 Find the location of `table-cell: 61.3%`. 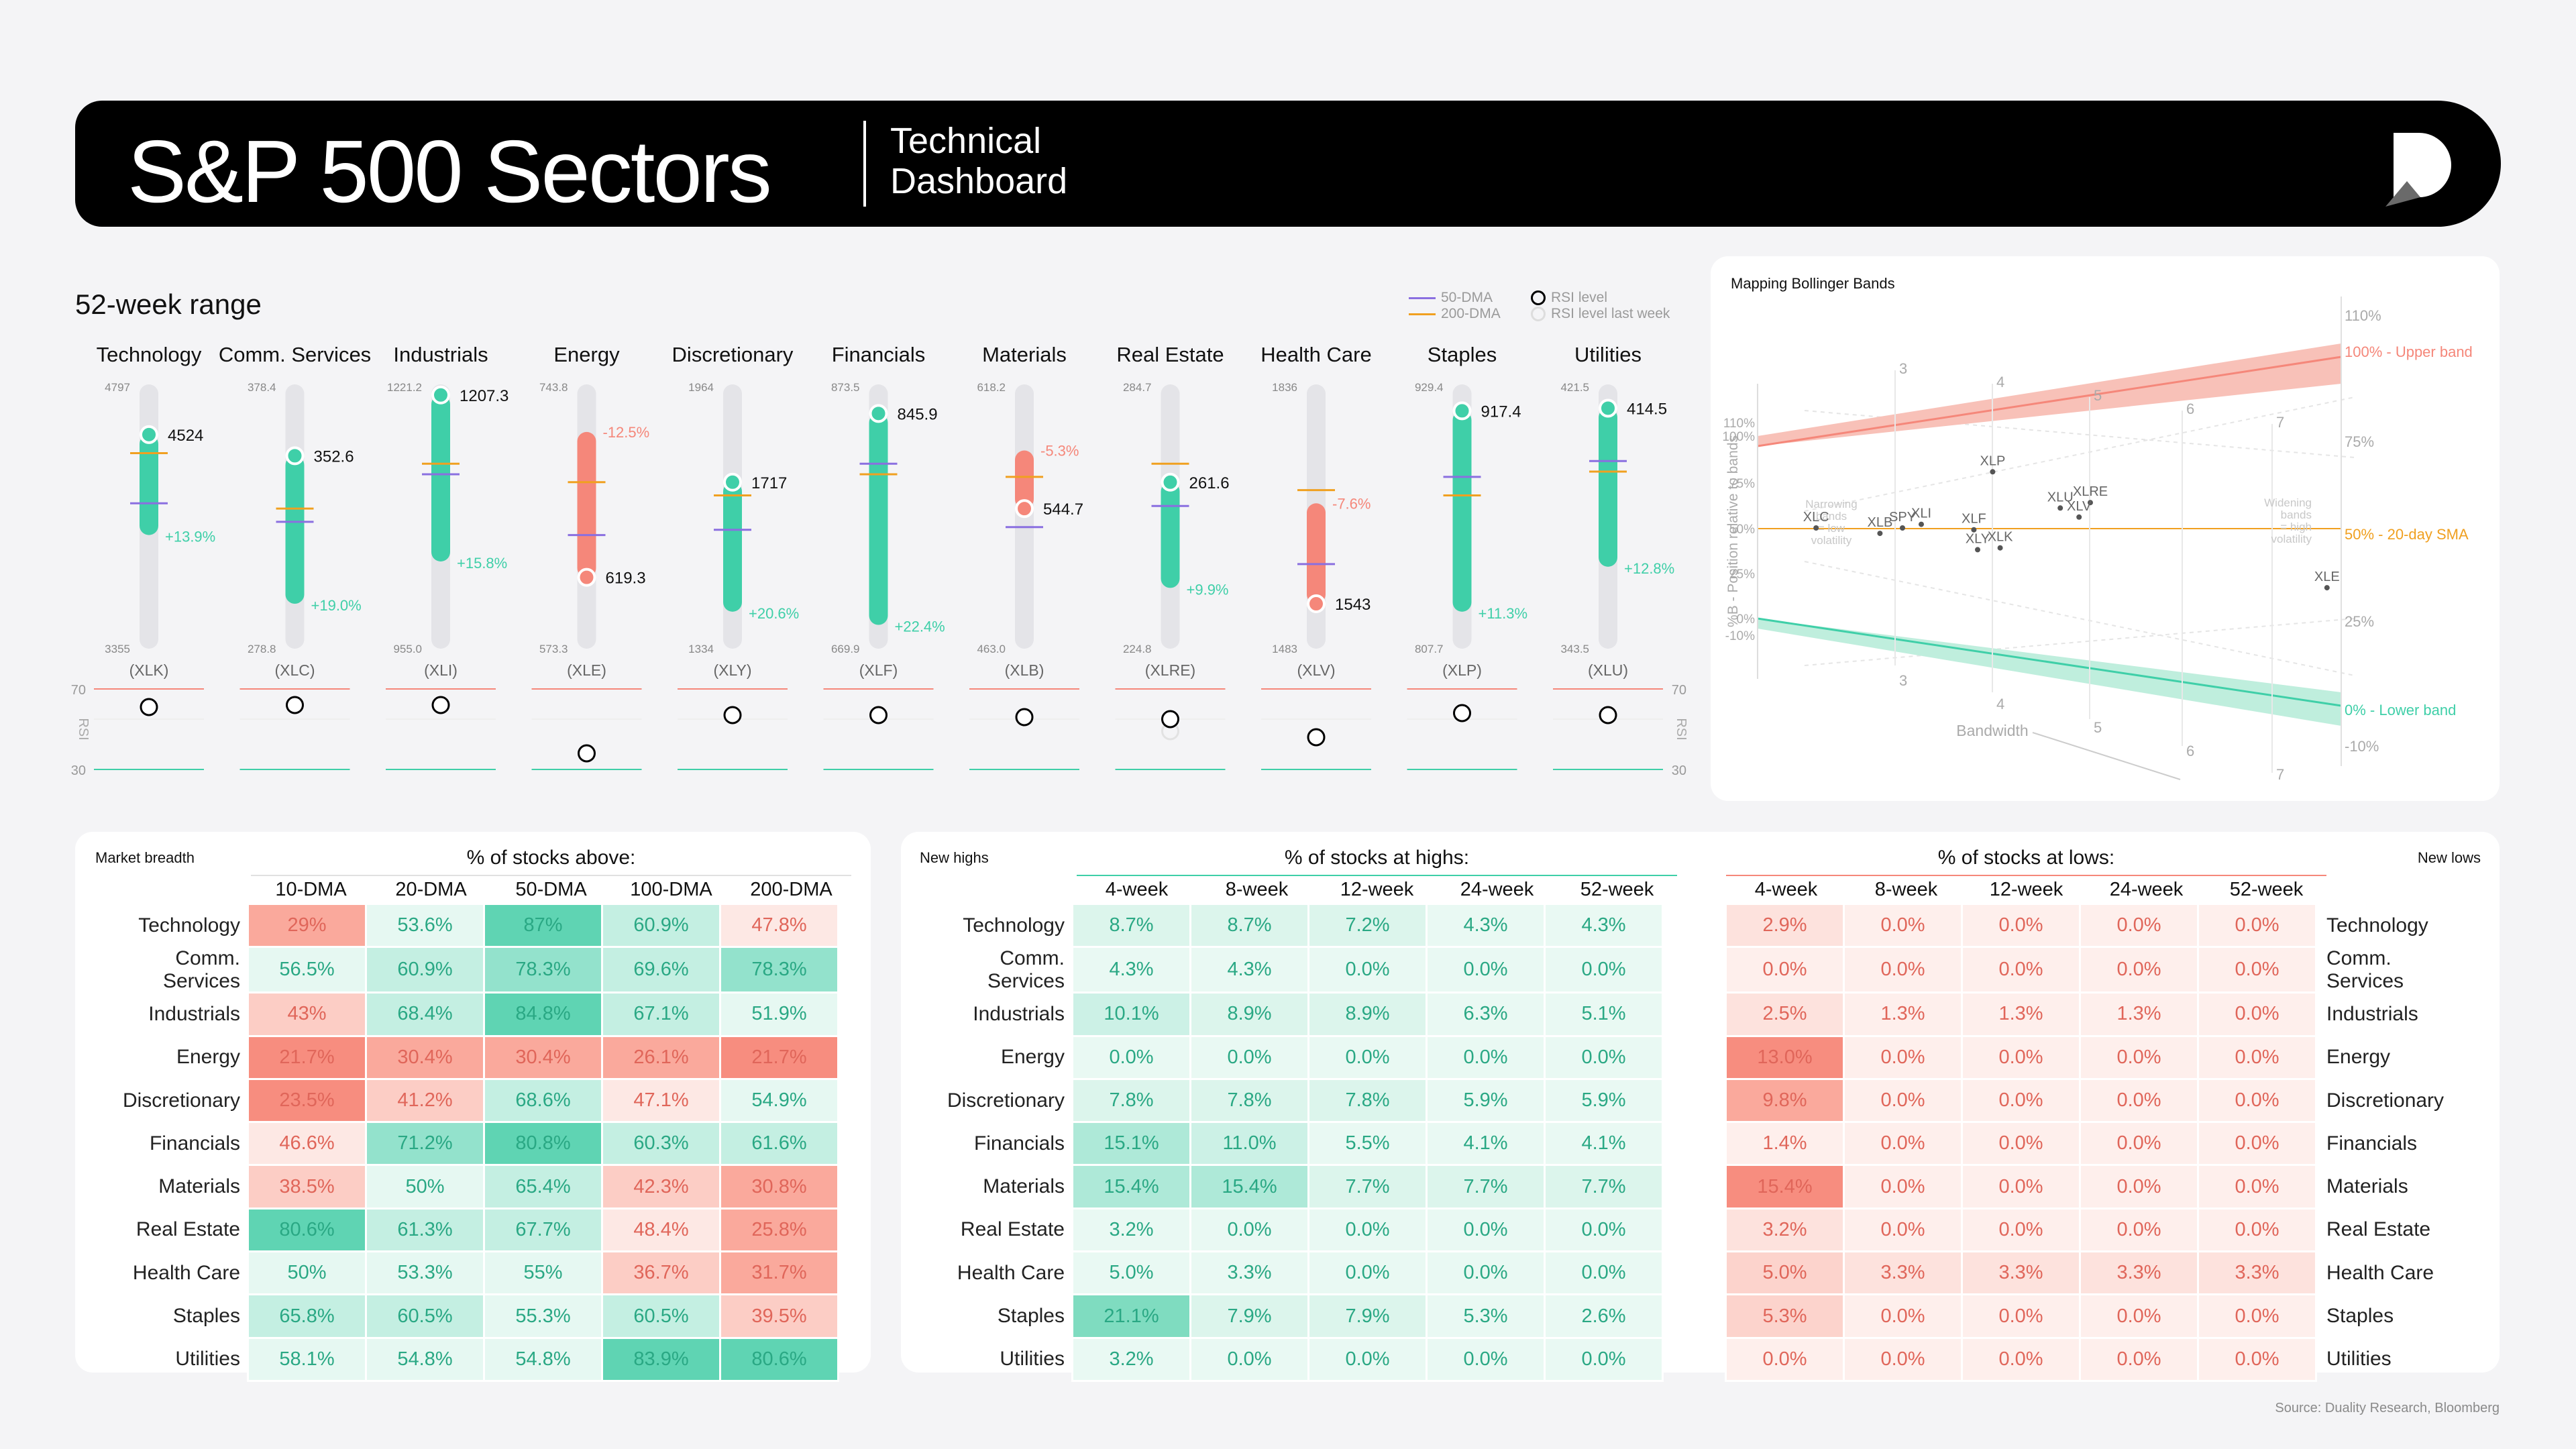

table-cell: 61.3% is located at coordinates (425, 1230).